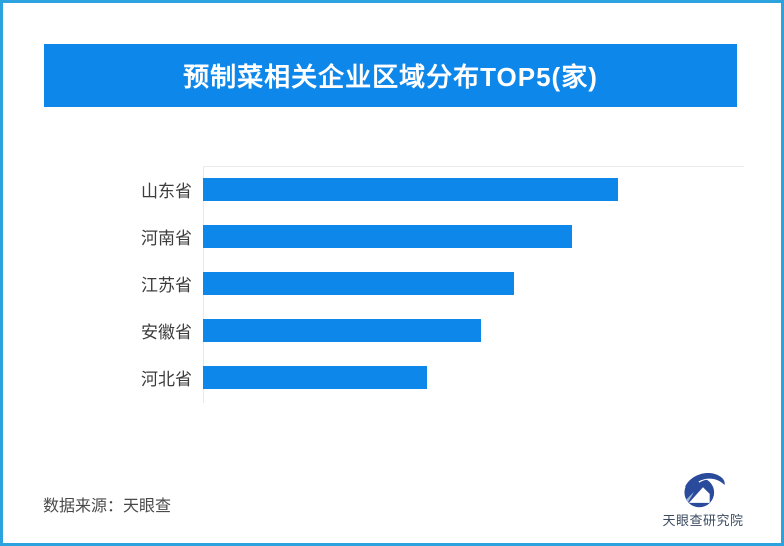 Image resolution: width=784 pixels, height=546 pixels. What do you see at coordinates (705, 490) in the screenshot?
I see `tianyancha-eye-icon` at bounding box center [705, 490].